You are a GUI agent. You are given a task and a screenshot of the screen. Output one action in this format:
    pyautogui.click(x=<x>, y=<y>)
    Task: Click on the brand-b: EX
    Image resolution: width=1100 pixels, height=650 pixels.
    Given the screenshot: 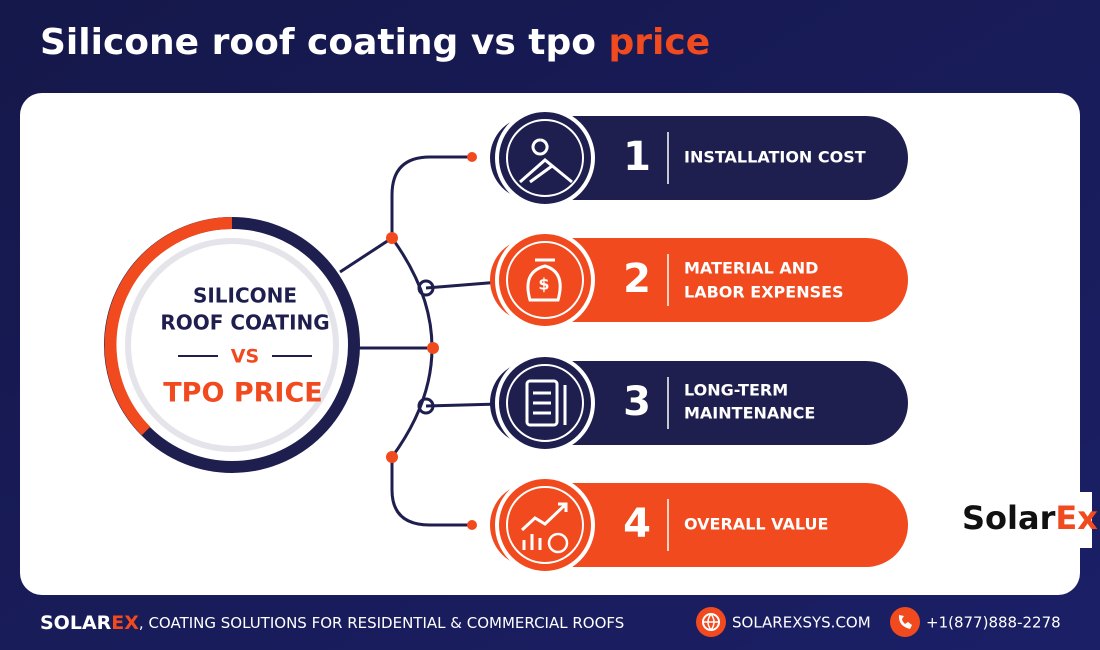 What is the action you would take?
    pyautogui.click(x=125, y=623)
    